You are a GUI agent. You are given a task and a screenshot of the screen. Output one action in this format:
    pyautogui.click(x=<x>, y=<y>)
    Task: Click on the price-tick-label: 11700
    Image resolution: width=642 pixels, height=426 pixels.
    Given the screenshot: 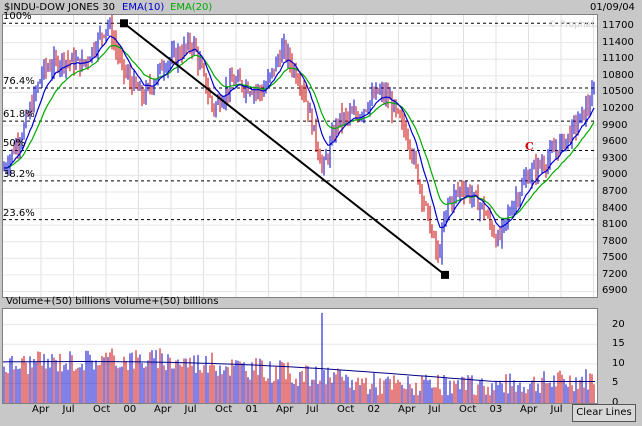 What is the action you would take?
    pyautogui.click(x=618, y=26)
    